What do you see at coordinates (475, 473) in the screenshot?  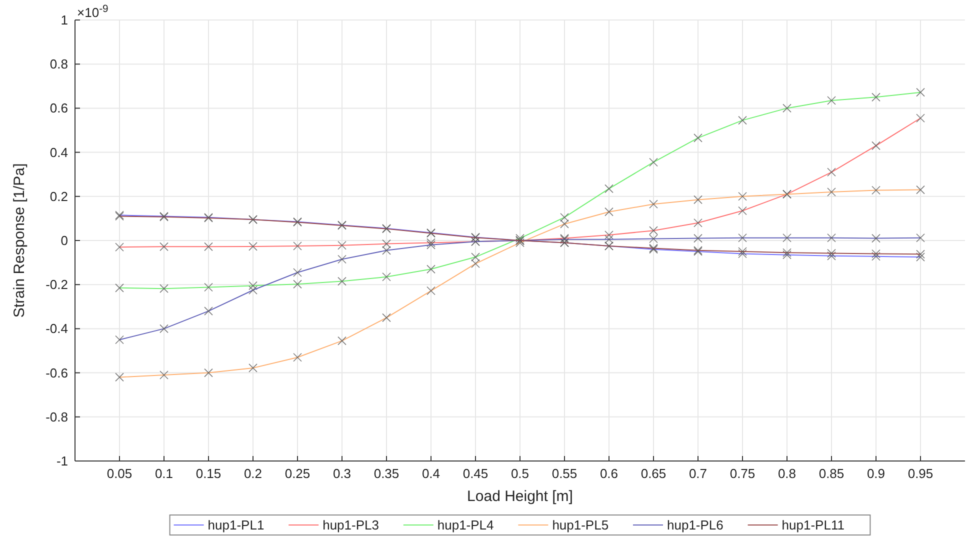 I see `x-tick-label: 0.45` at bounding box center [475, 473].